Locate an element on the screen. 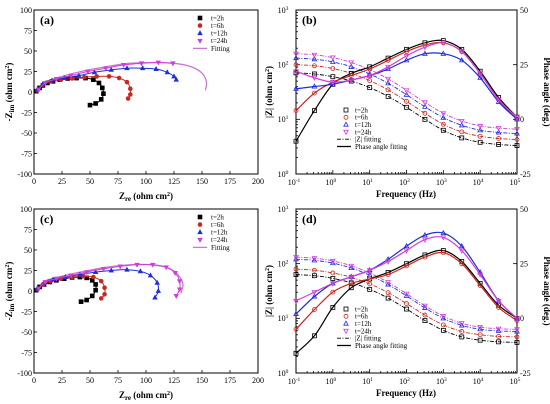  phase-fit-line is located at coordinates (406, 277).